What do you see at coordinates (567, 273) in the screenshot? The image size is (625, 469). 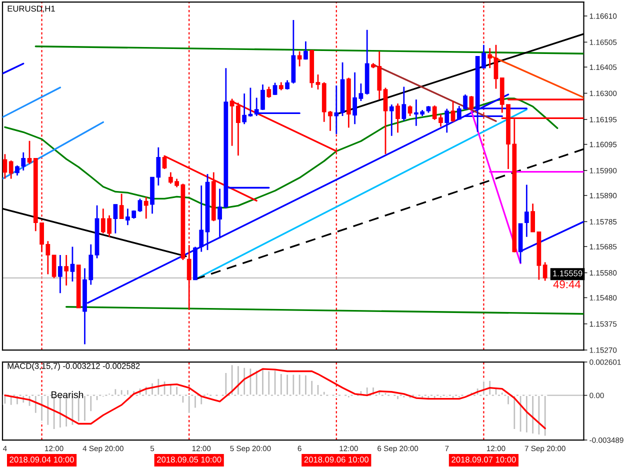 I see `ref-line-label: 1.15559` at bounding box center [567, 273].